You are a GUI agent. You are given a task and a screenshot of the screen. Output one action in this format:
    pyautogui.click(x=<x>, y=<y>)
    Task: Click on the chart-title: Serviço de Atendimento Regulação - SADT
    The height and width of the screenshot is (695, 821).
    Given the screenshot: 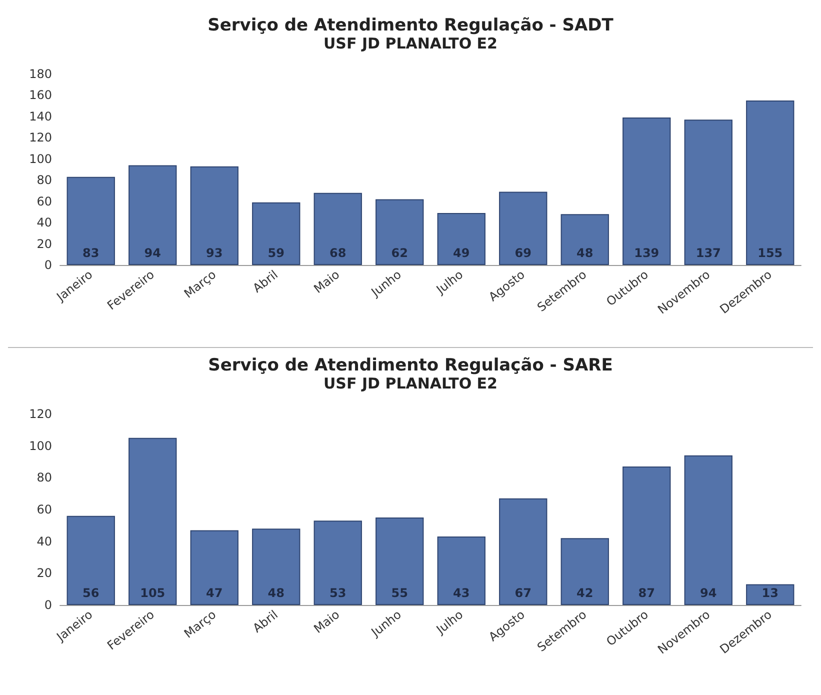 What is the action you would take?
    pyautogui.click(x=411, y=26)
    